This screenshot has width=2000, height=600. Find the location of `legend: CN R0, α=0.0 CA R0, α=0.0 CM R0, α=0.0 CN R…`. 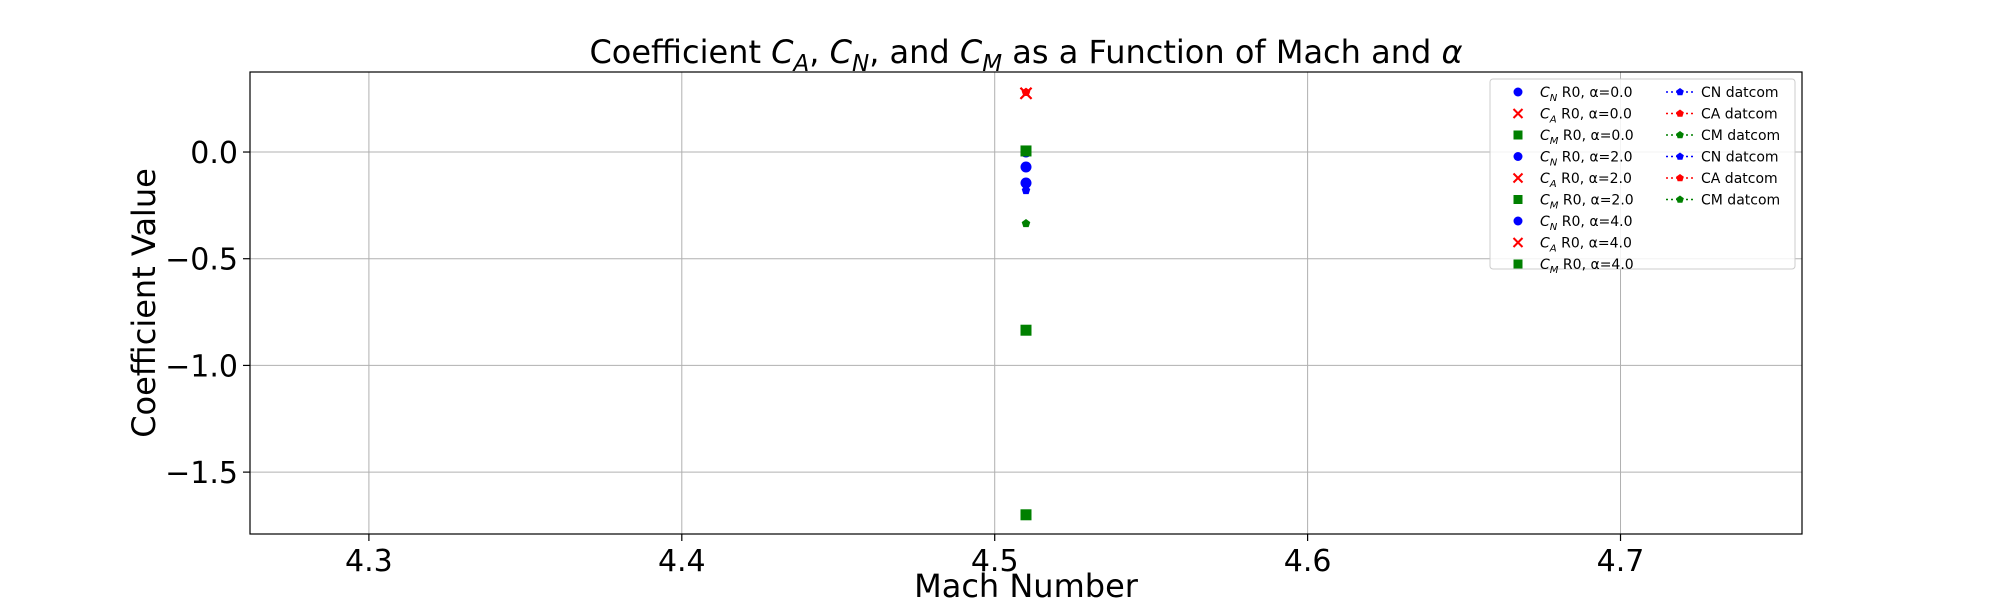

legend: CN R0, α=0.0 CA R0, α=0.0 CM R0, α=0.0 CN R… is located at coordinates (1642, 177).